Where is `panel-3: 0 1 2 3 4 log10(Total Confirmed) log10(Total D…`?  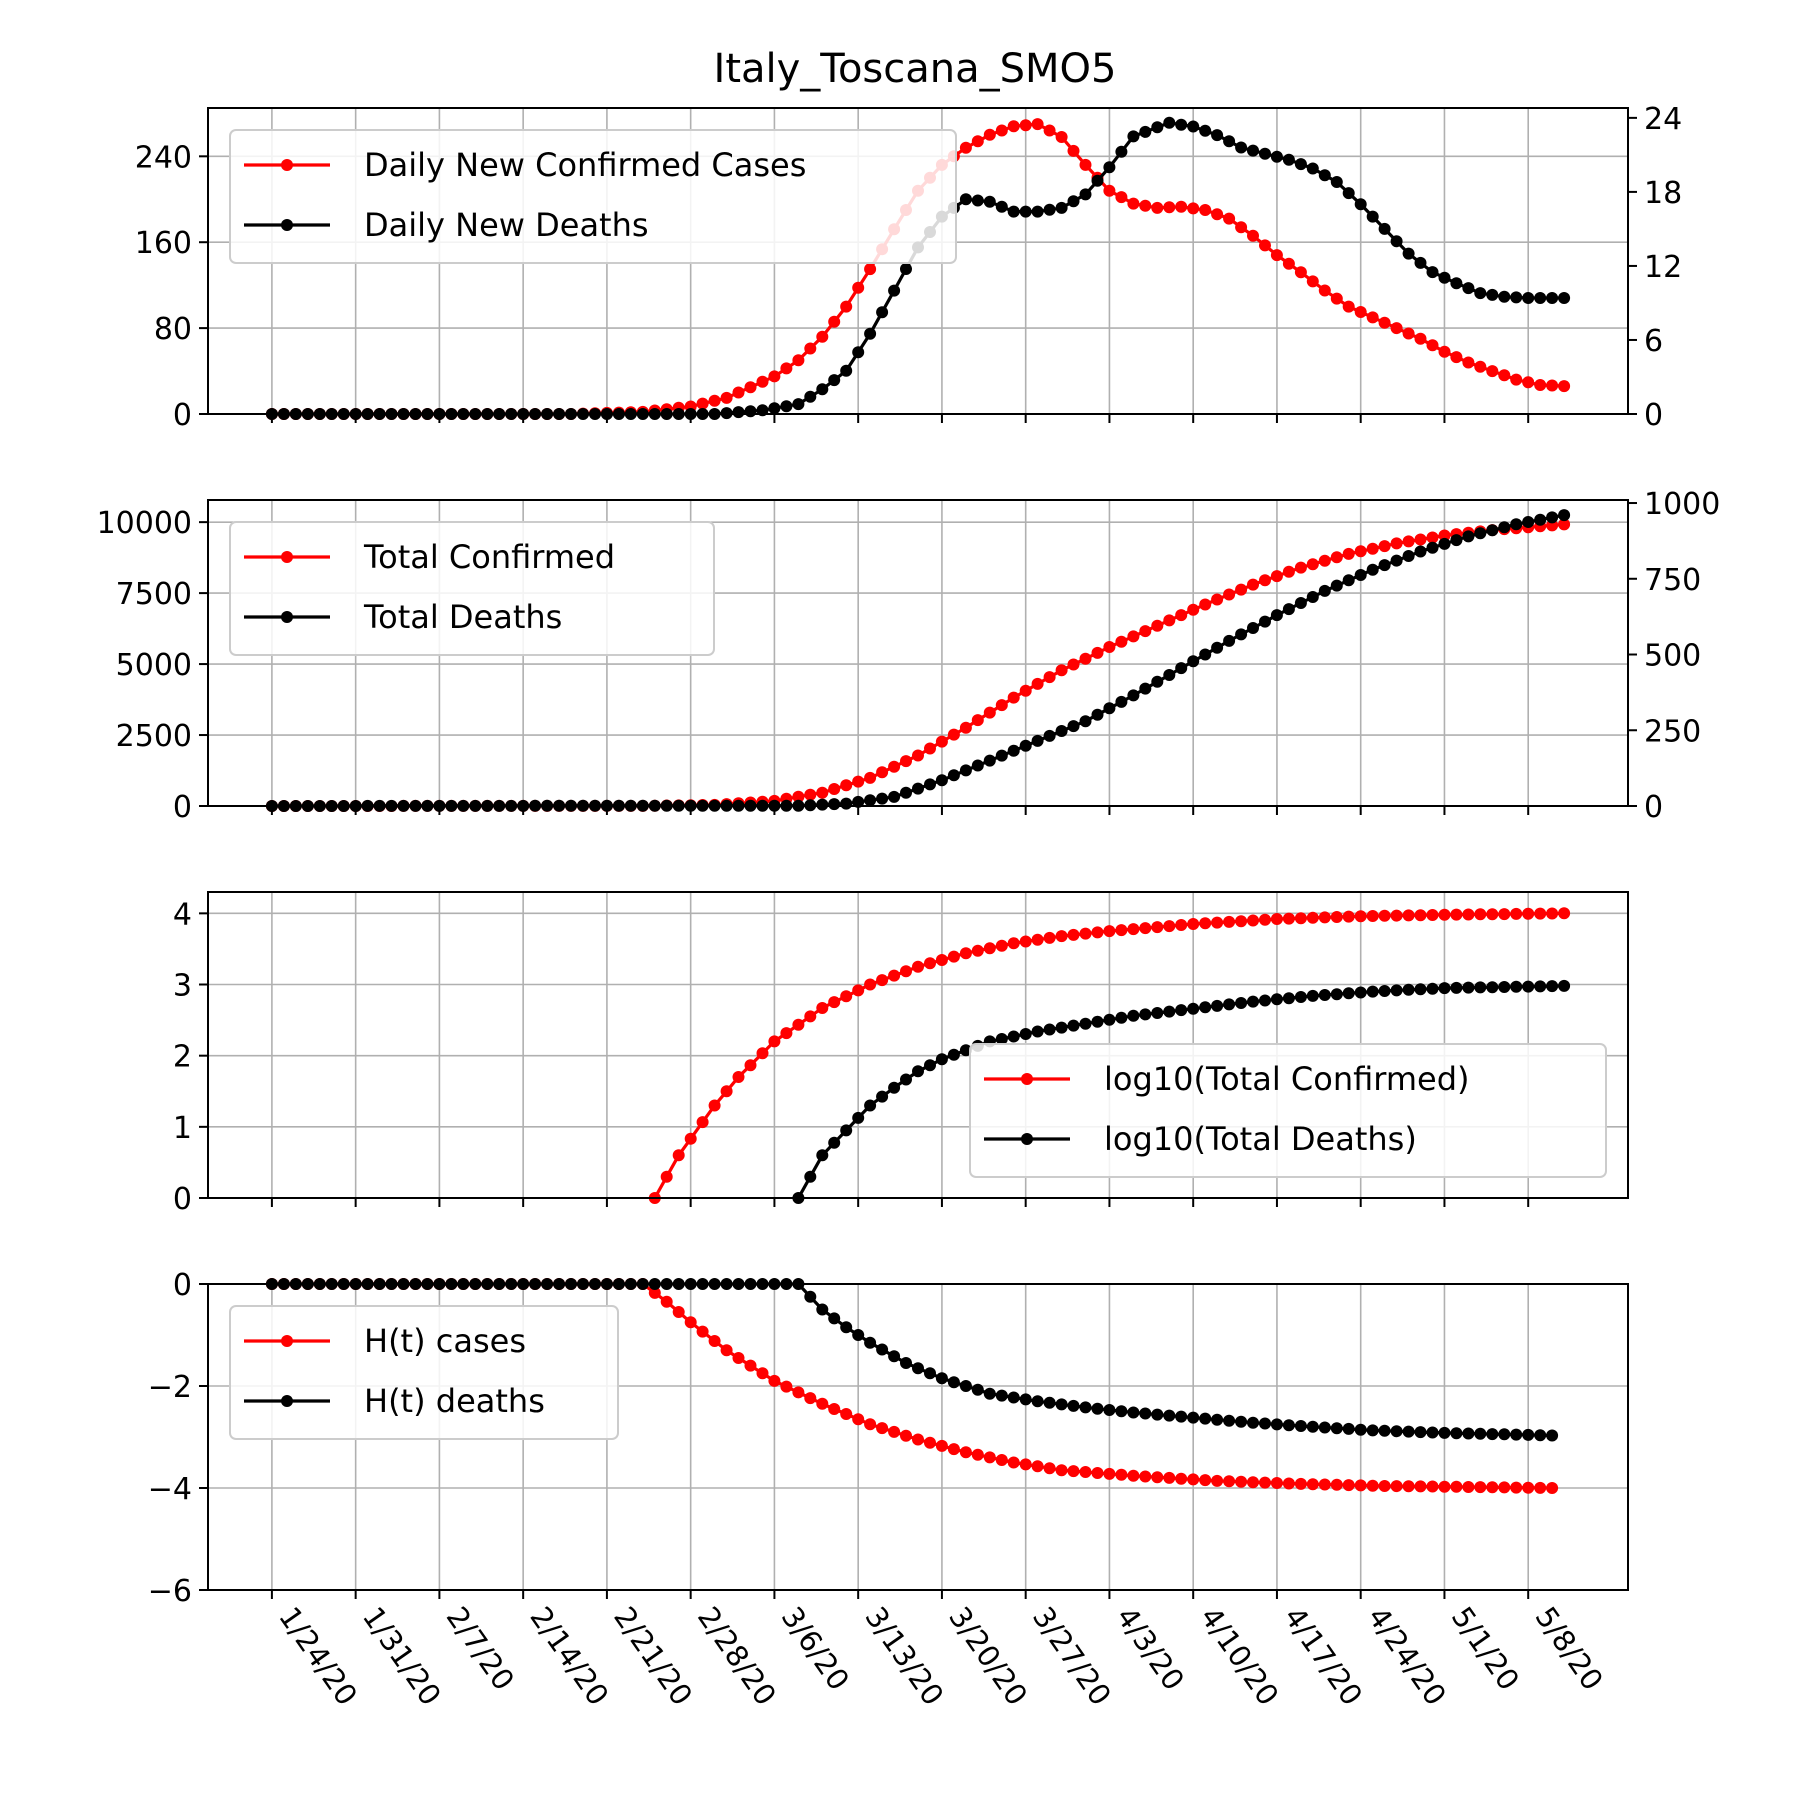
panel-3: 0 1 2 3 4 log10(Total Confirmed) log10(Total D… is located at coordinates (901, 1054).